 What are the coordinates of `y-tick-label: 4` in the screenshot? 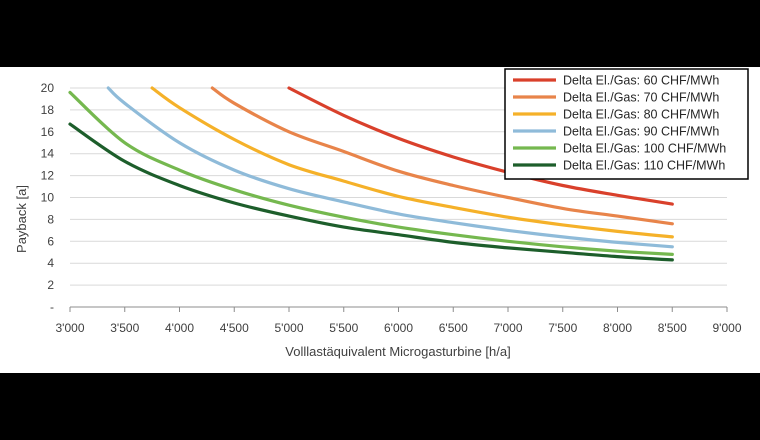 It's located at (50, 263).